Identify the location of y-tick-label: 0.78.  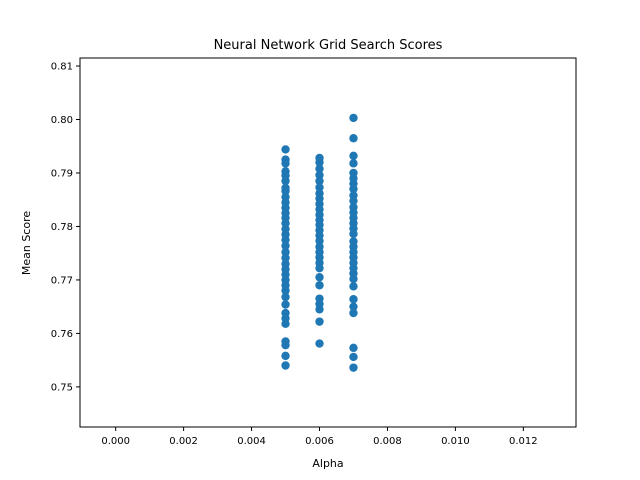
(62, 227).